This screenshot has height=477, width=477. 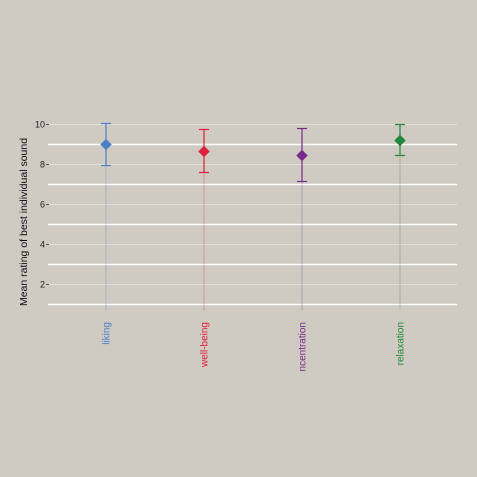 I want to click on x-category-label-relaxation: relaxation, so click(x=401, y=343).